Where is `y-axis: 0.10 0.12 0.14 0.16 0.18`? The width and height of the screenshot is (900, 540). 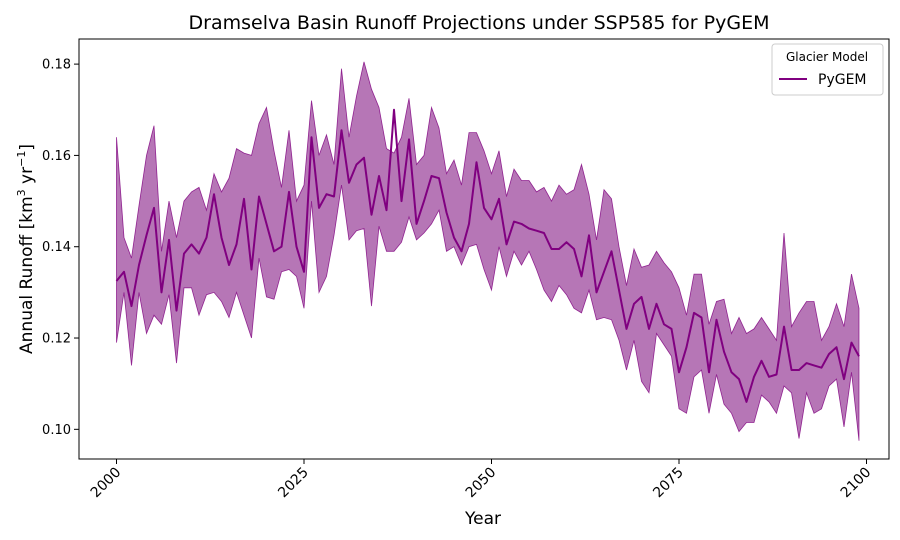 y-axis: 0.10 0.12 0.14 0.16 0.18 is located at coordinates (60, 248).